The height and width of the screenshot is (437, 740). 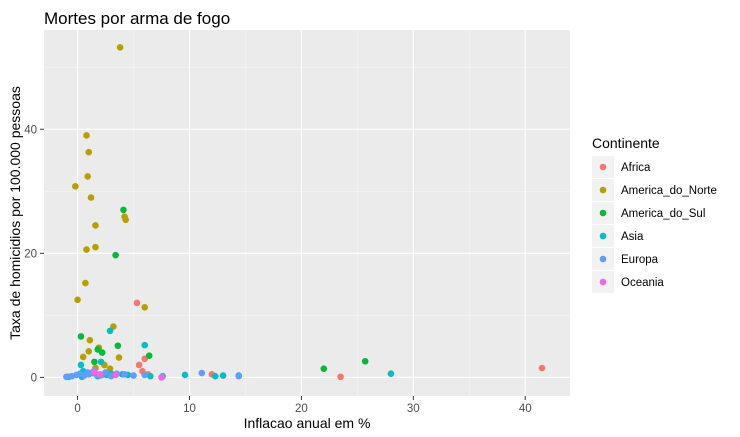 I want to click on legend-label: America_do_Norte, so click(x=669, y=191).